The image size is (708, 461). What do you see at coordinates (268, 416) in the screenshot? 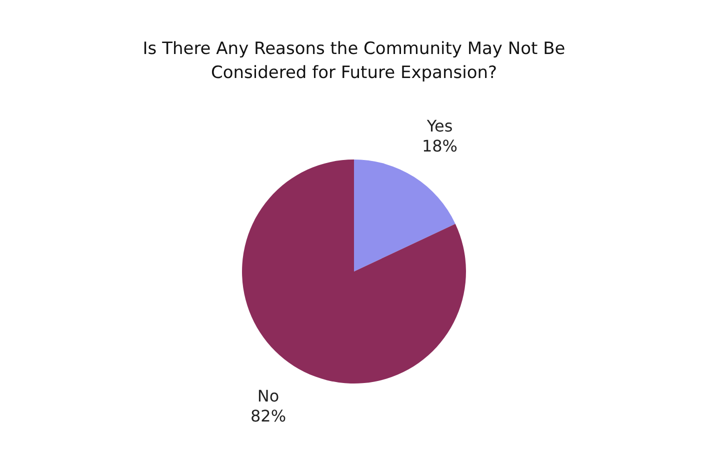
I see `data-label: 82%` at bounding box center [268, 416].